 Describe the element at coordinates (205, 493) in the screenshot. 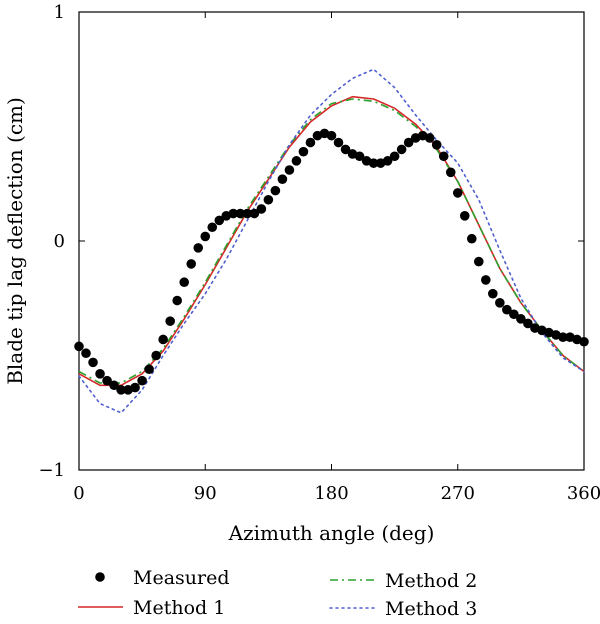

I see `x-tick-label: 90` at that location.